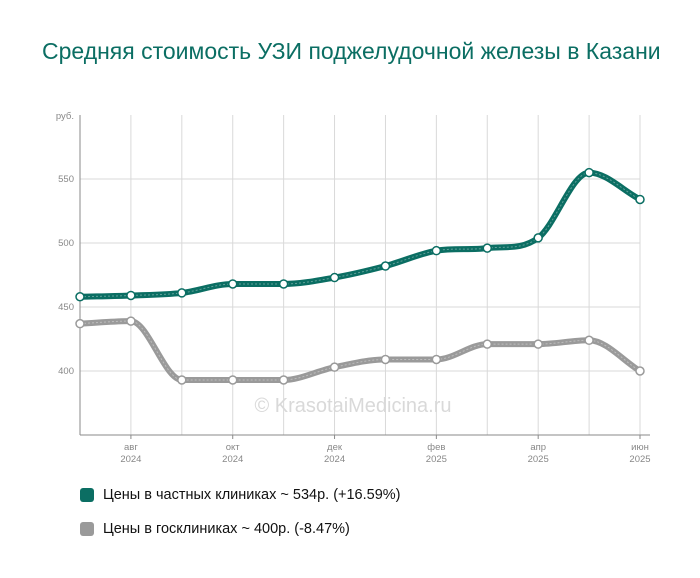 The height and width of the screenshot is (578, 700). What do you see at coordinates (226, 529) in the screenshot?
I see `legend-label-public: Цены в госклиниках ~ 400р. (-8.47%)` at bounding box center [226, 529].